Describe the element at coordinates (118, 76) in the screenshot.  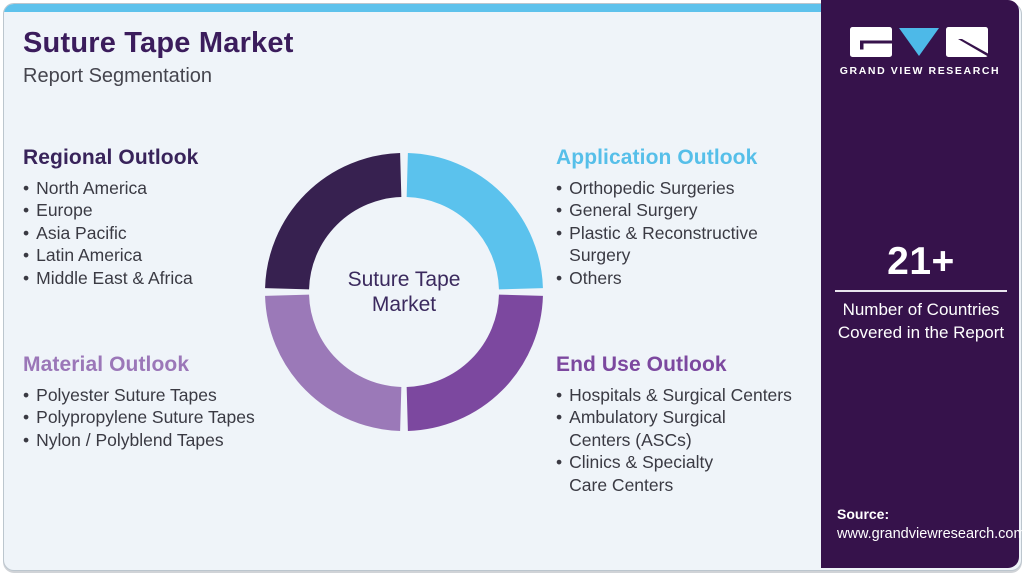
I see `page-subtitle: Report Segmentation` at that location.